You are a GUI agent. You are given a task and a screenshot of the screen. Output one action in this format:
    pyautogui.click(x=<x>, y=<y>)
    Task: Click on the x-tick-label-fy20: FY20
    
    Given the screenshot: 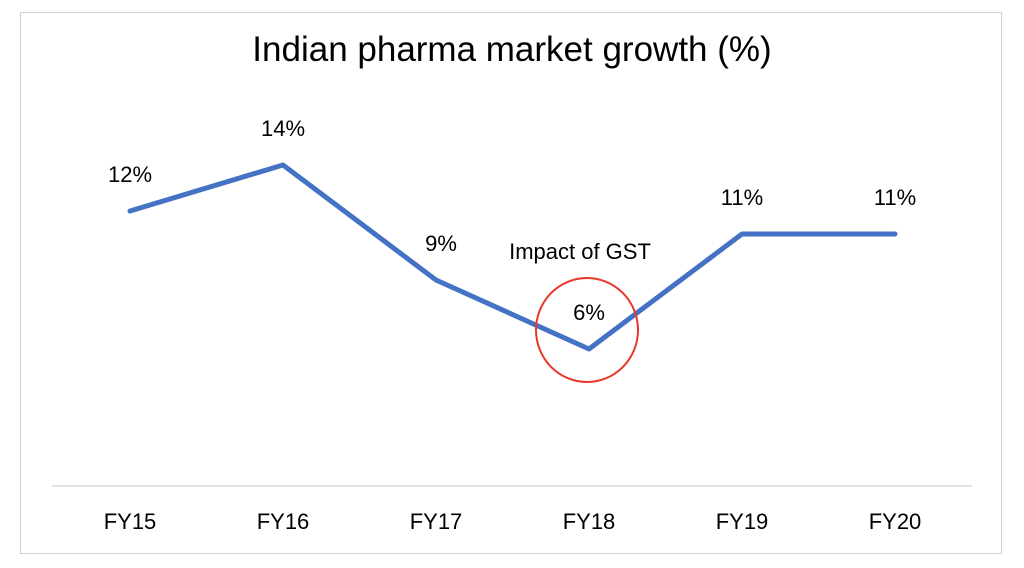 What is the action you would take?
    pyautogui.click(x=895, y=521)
    